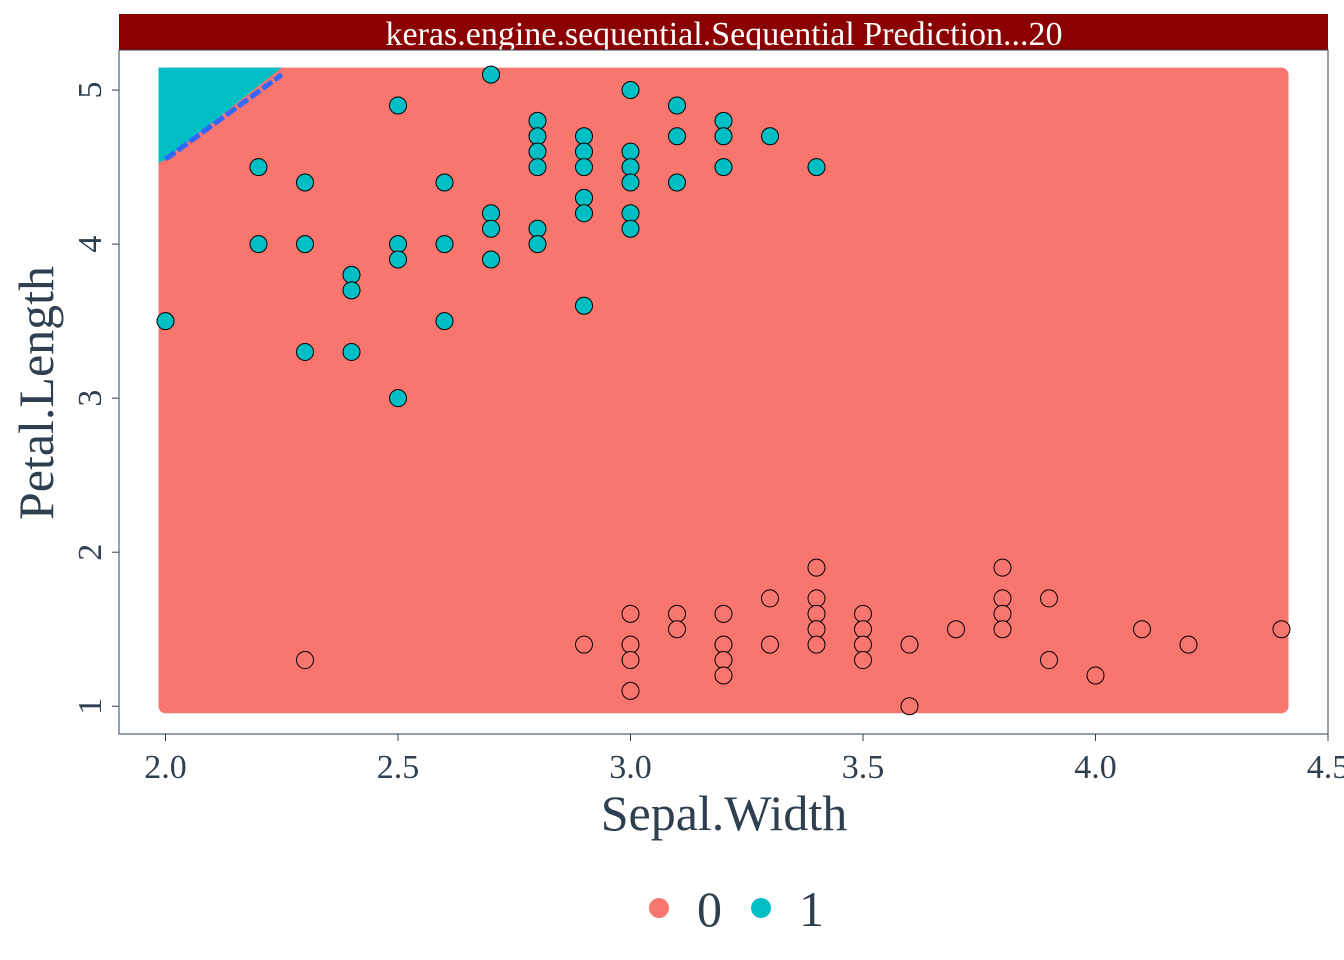 The width and height of the screenshot is (1344, 960). Describe the element at coordinates (630, 767) in the screenshot. I see `x-tick-label: 3.0` at that location.